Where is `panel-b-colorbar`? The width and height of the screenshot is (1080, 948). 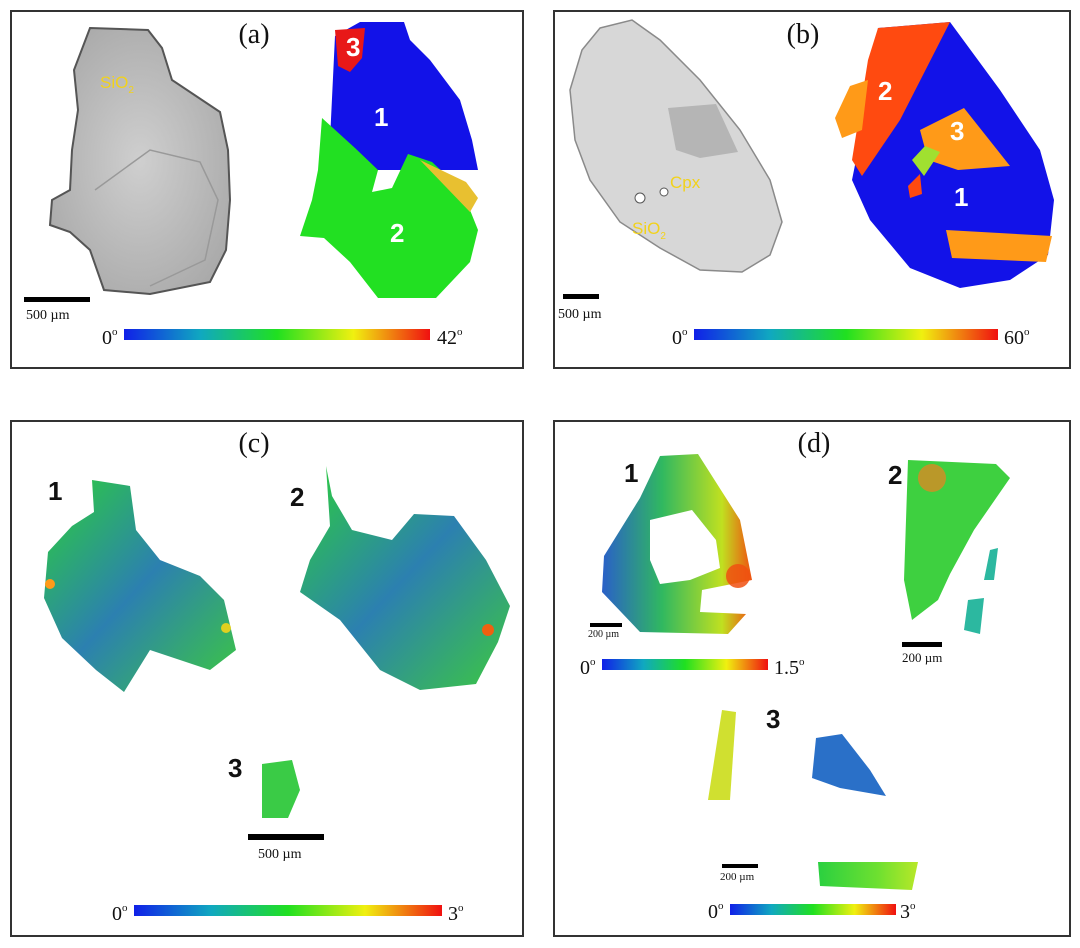
panel-b-colorbar is located at coordinates (846, 334).